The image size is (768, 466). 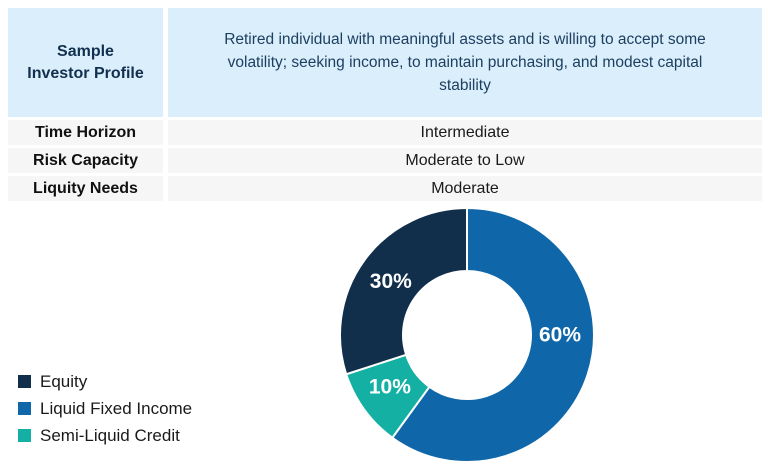 I want to click on time-horizon-label: Time Horizon, so click(x=85, y=132).